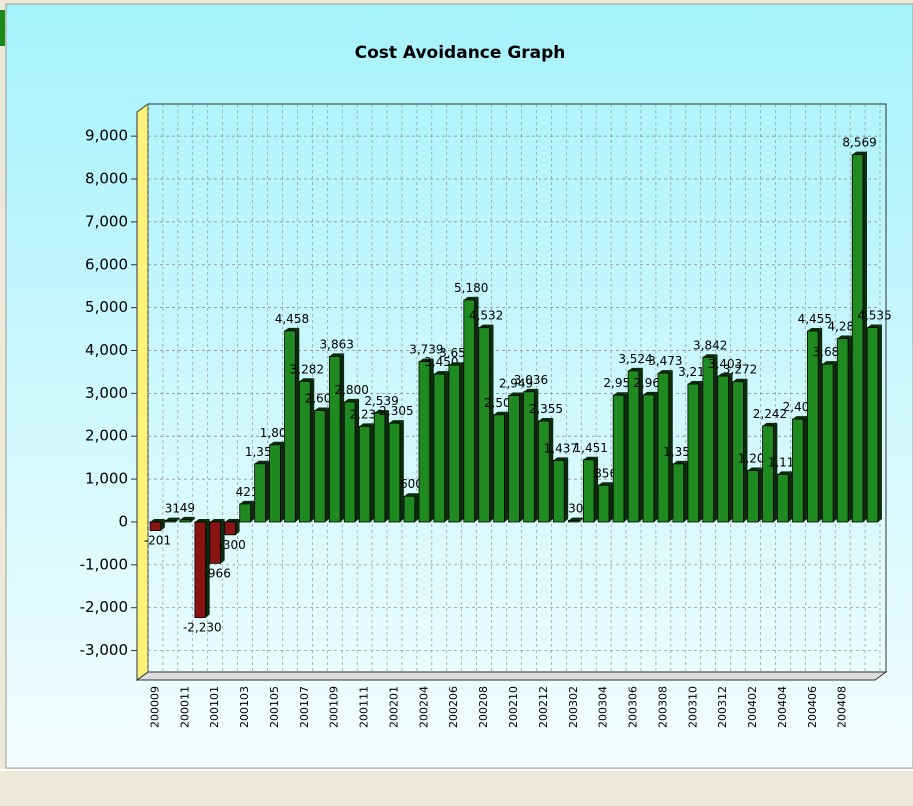 The image size is (913, 806). I want to click on data-label: 3,282, so click(307, 369).